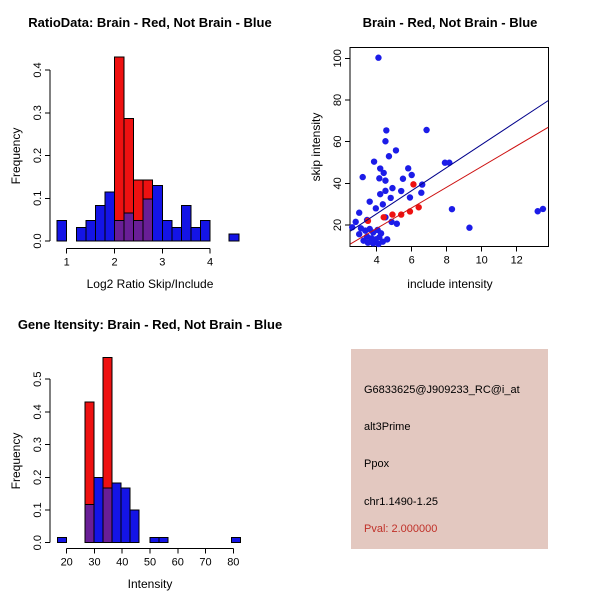 This screenshot has width=600, height=600. I want to click on series-brain, so click(393, 203).